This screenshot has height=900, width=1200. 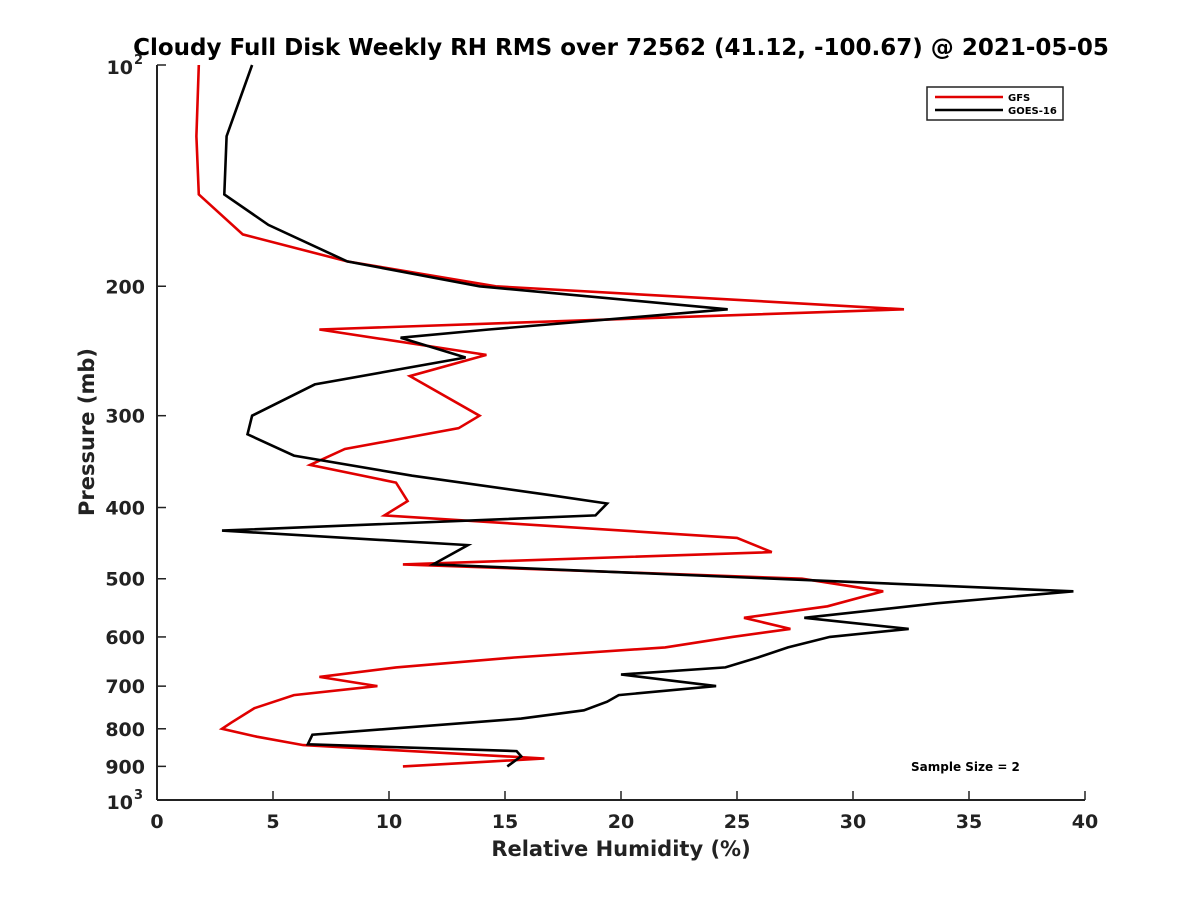 I want to click on y-tick-label: 900, so click(x=125, y=767).